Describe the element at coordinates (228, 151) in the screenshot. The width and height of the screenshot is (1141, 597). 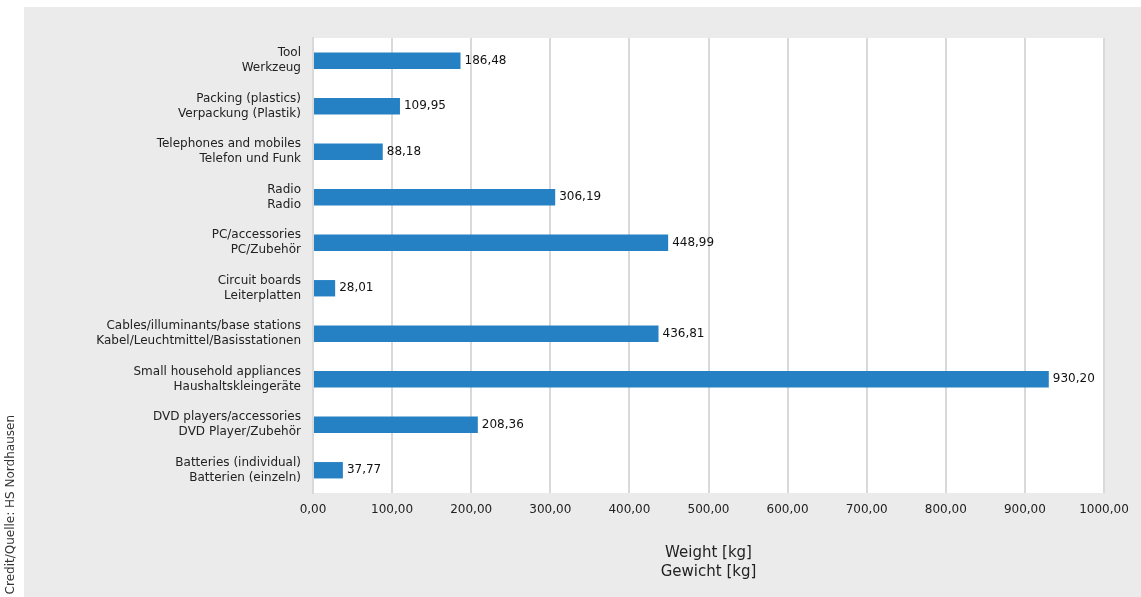
I see `y-tick-label: Telephones and mobiles Telefon und Funk` at that location.